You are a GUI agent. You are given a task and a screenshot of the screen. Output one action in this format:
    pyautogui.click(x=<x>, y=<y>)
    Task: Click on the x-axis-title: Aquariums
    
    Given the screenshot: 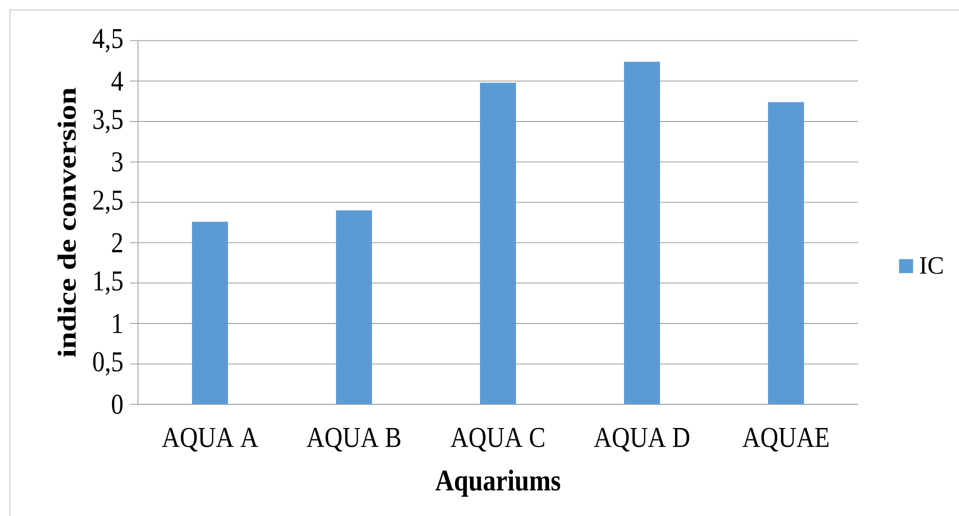 What is the action you would take?
    pyautogui.click(x=497, y=483)
    